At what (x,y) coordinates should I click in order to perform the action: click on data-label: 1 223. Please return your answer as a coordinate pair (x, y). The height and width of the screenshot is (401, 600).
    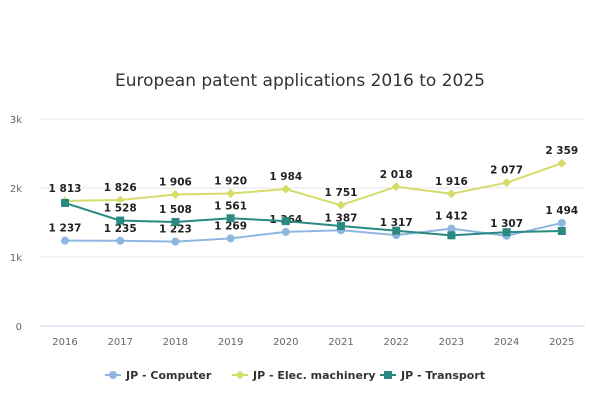
    Looking at the image, I should click on (175, 230).